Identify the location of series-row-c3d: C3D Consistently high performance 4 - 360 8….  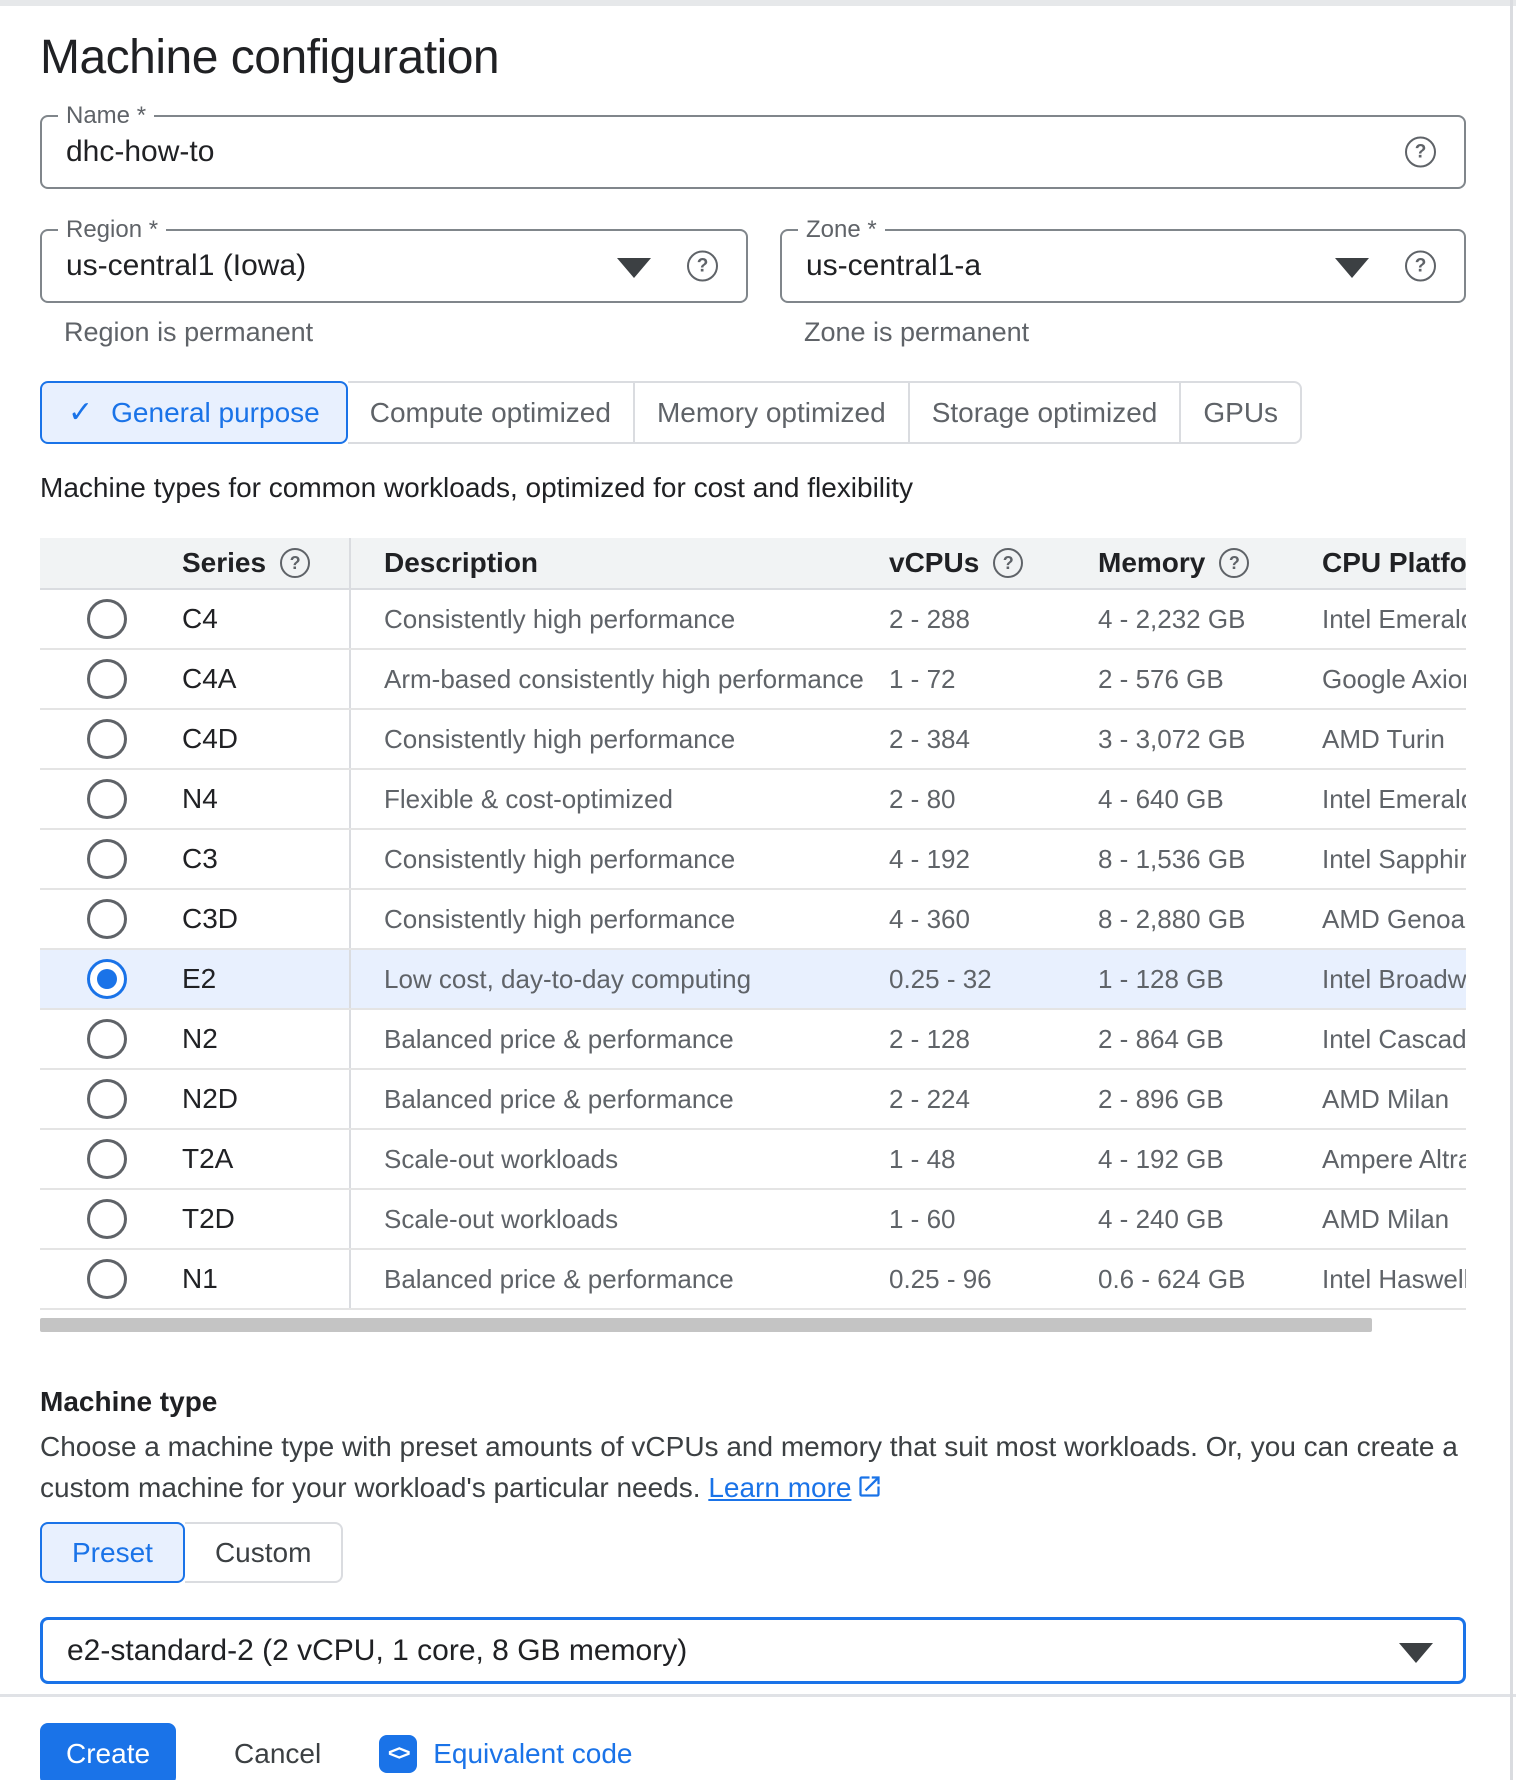
(753, 920).